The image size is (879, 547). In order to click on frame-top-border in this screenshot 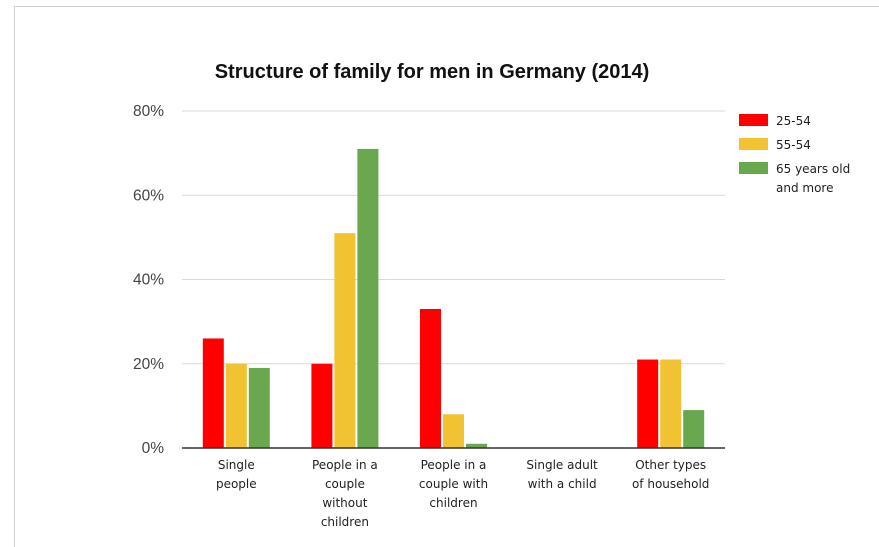, I will do `click(446, 6)`.